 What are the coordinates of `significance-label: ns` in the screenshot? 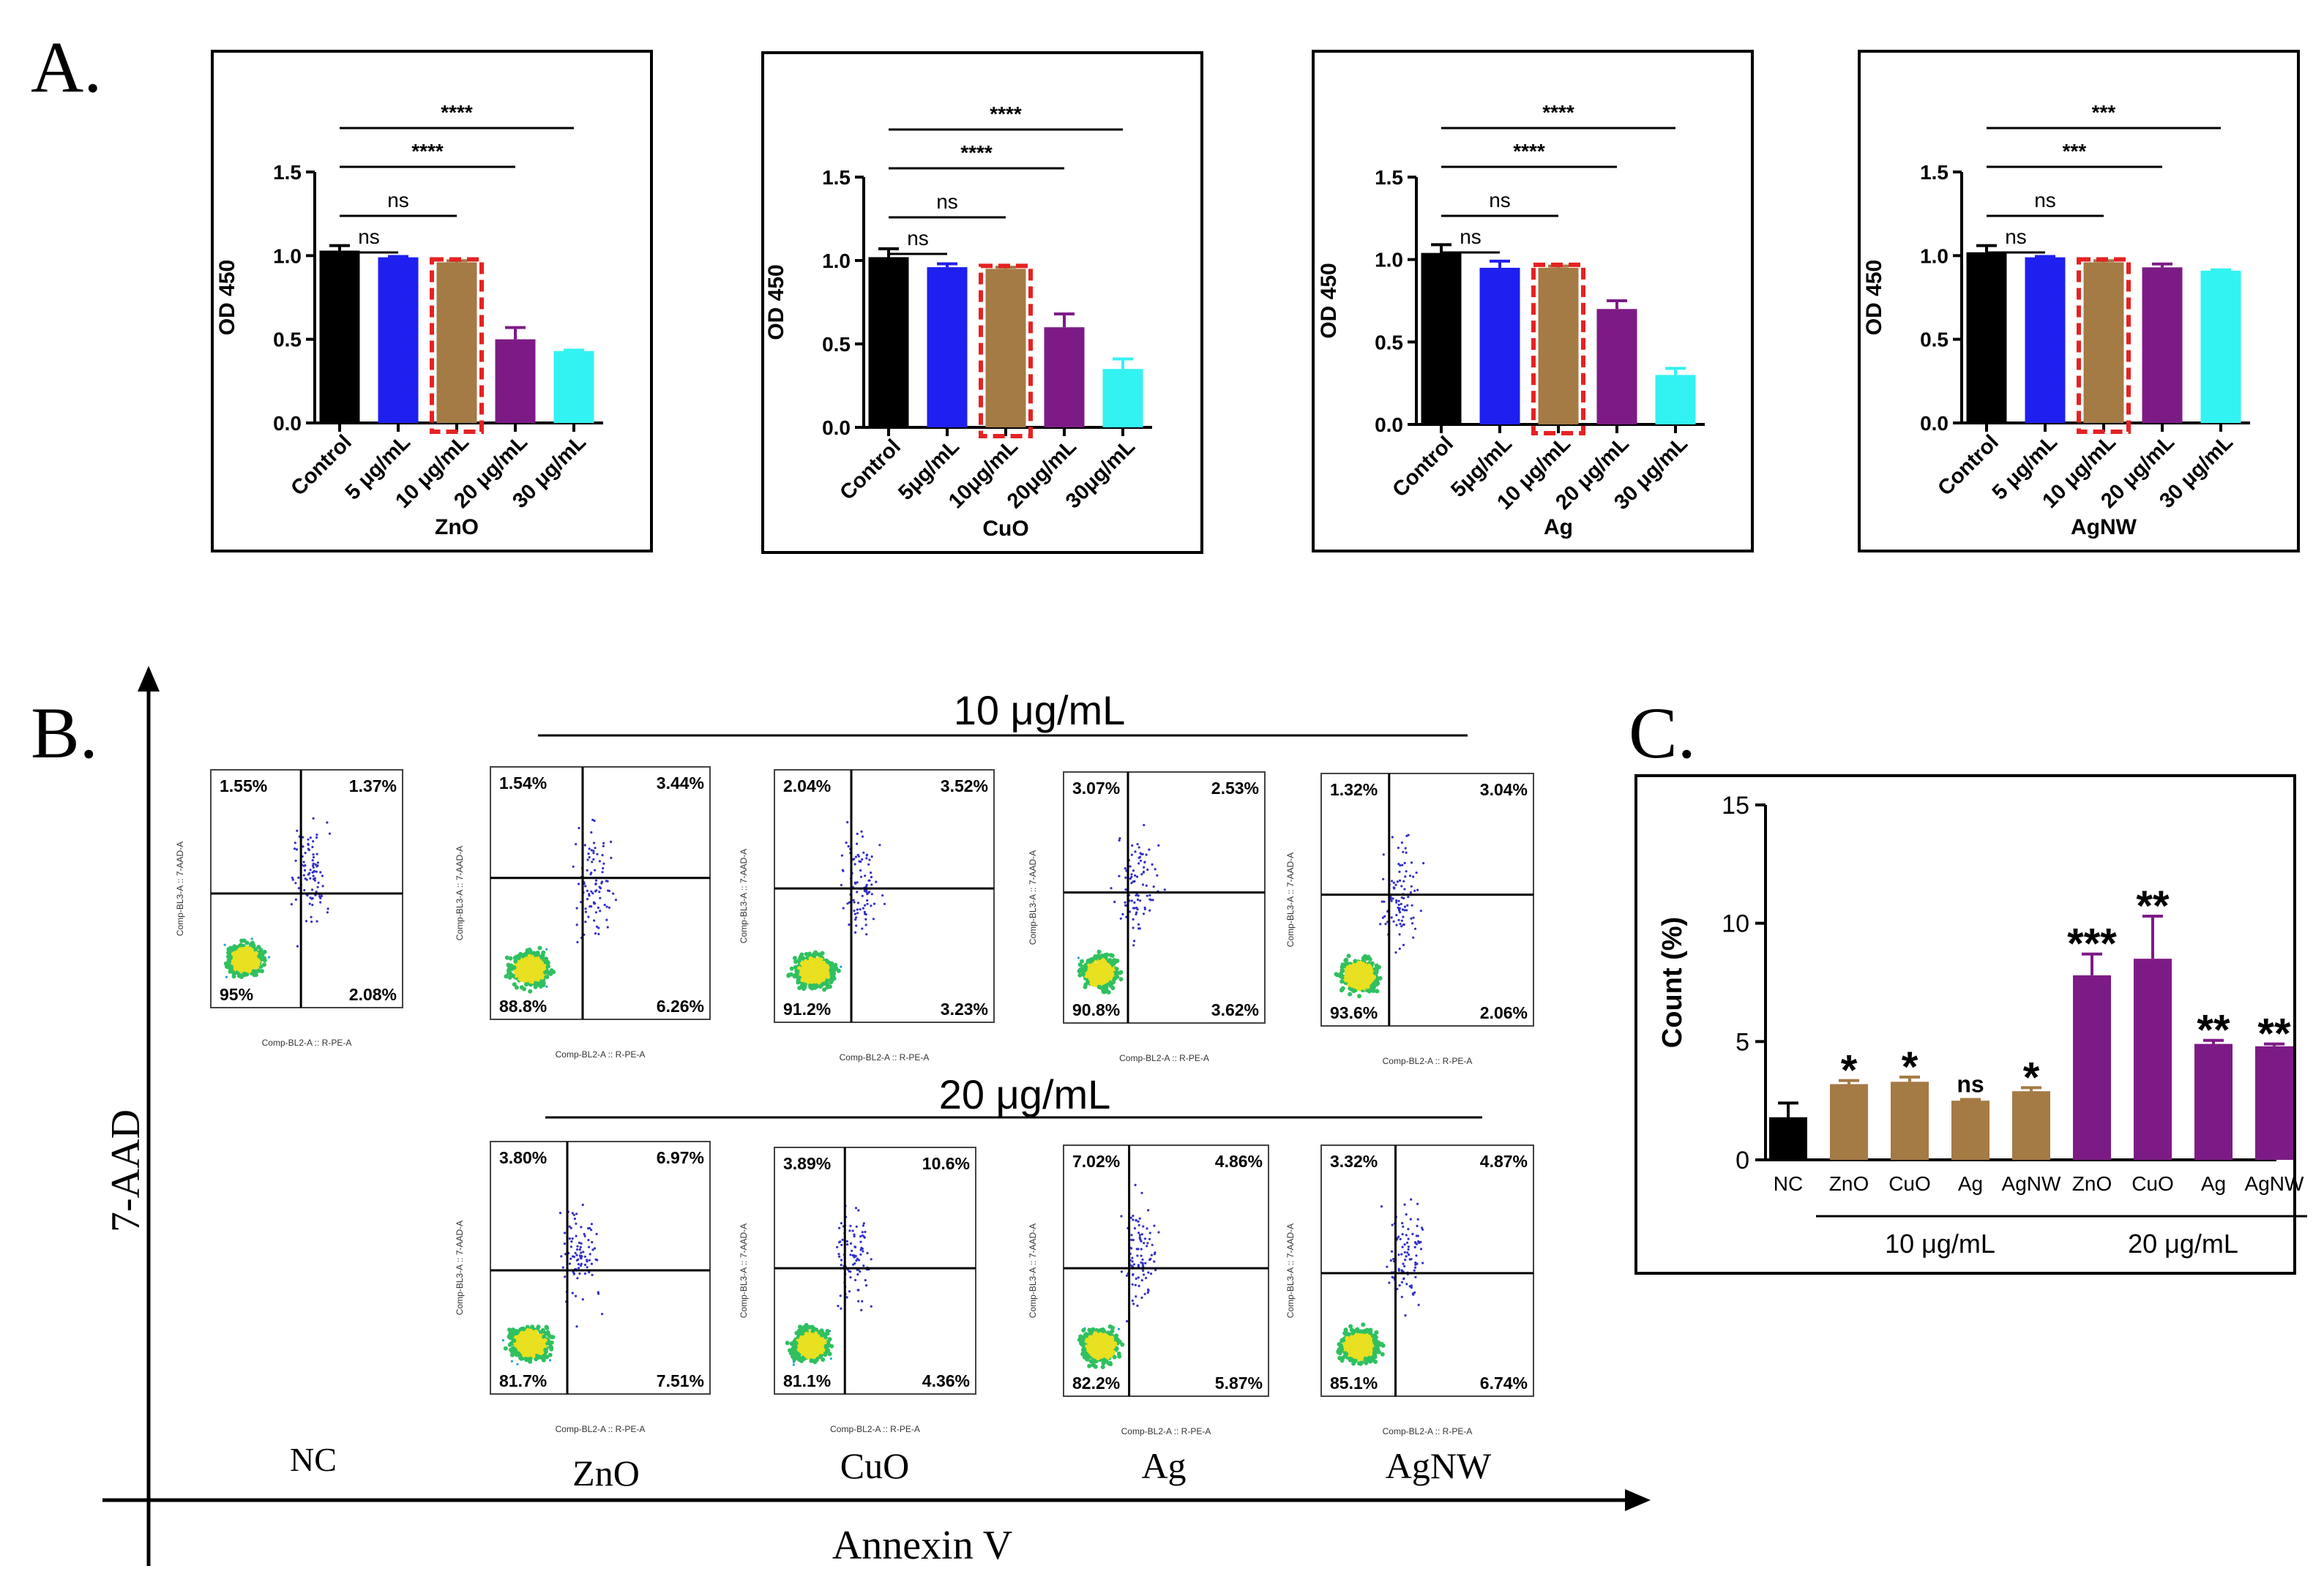 It's located at (947, 201).